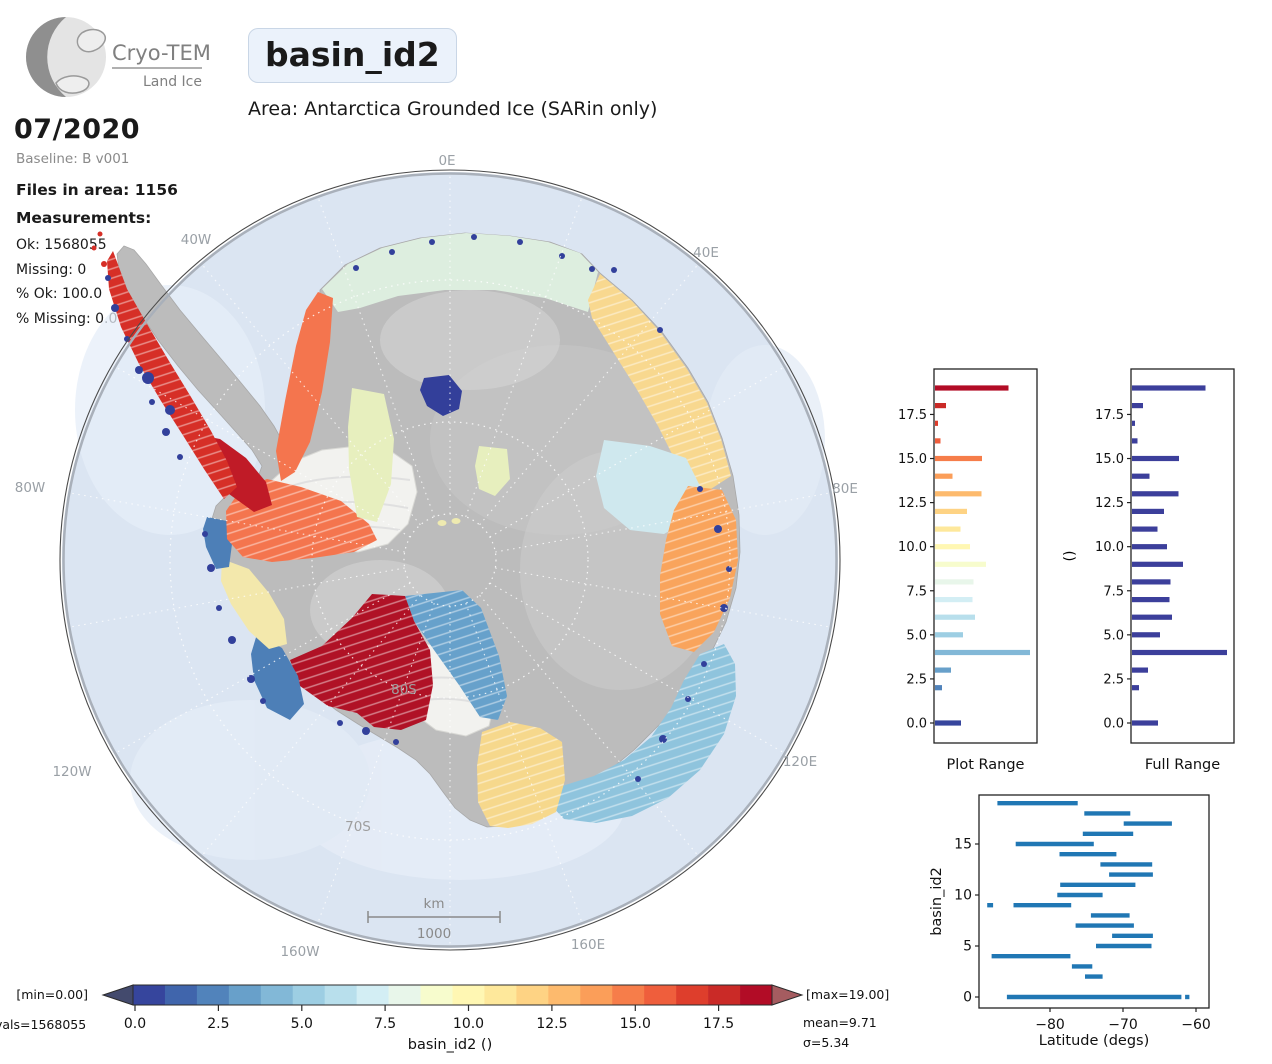 This screenshot has width=1272, height=1064. I want to click on svg-text: −80, so click(1050, 1025).